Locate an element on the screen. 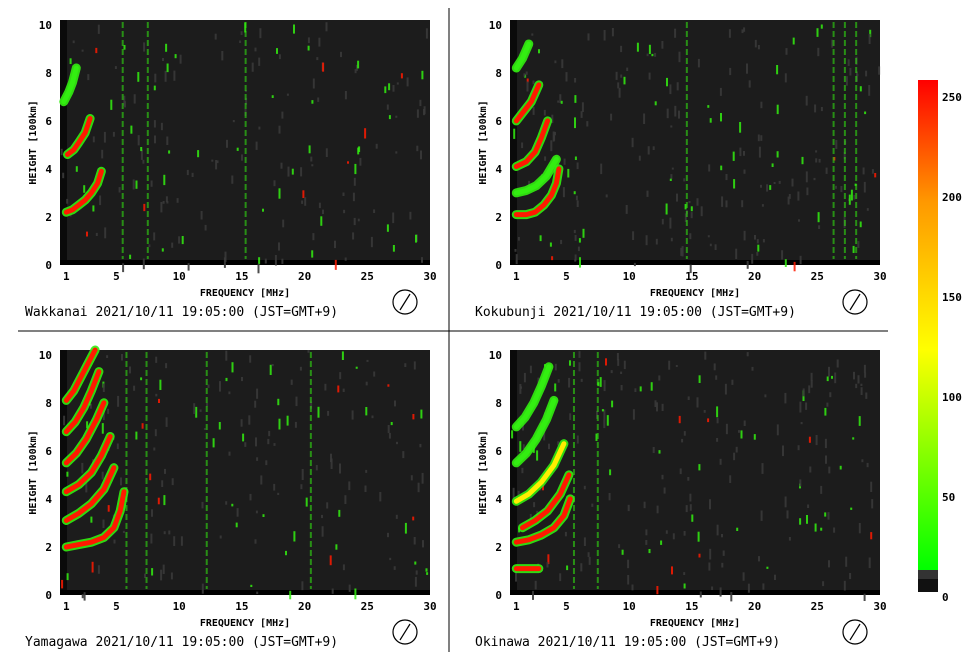  y-tick-label: 2 is located at coordinates (48, 217).